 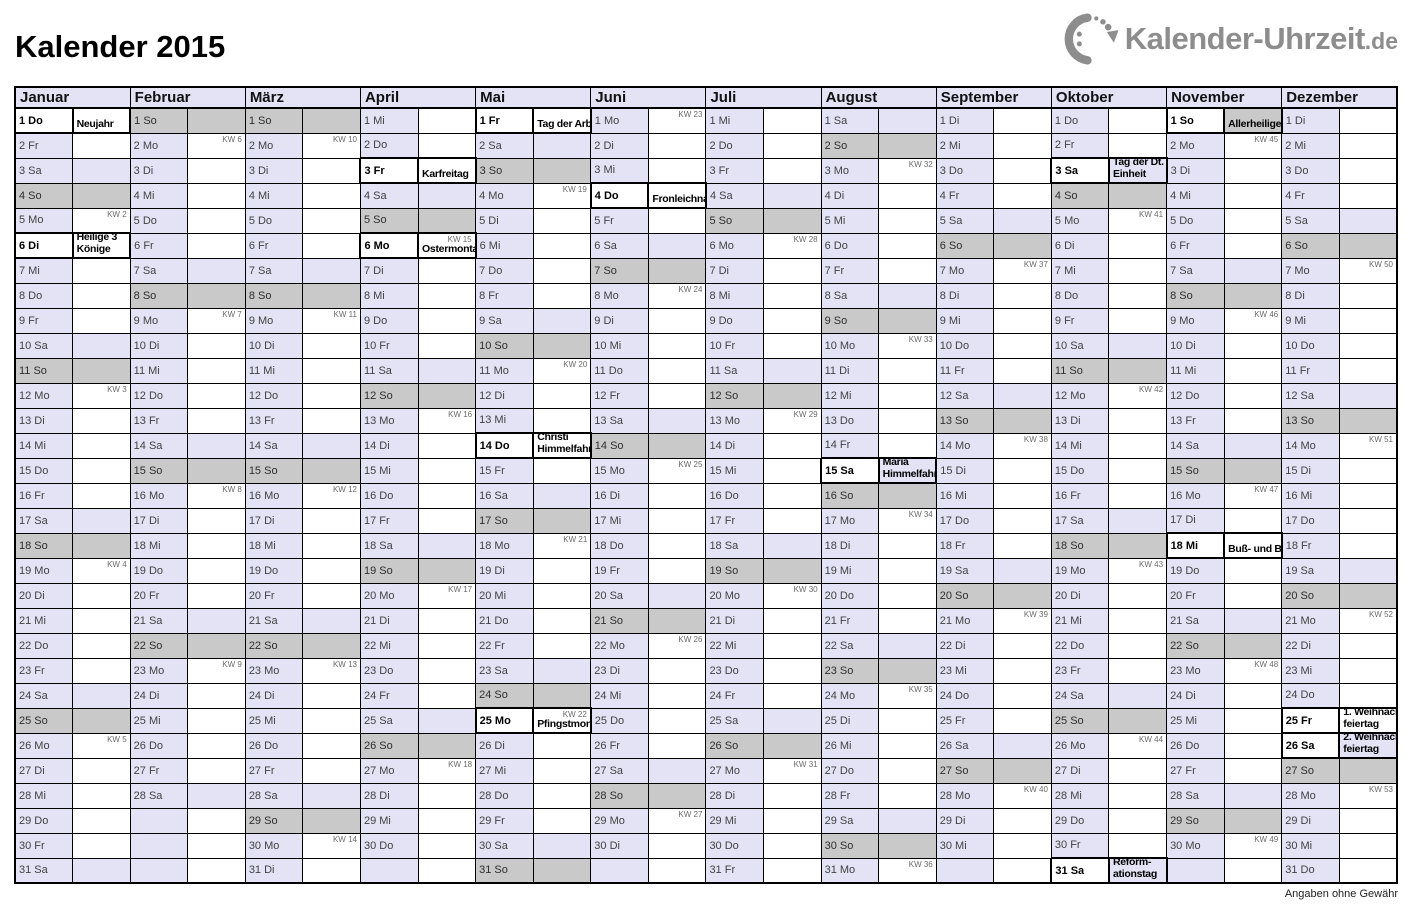 I want to click on day-cell: 7 Mi, so click(x=1080, y=270).